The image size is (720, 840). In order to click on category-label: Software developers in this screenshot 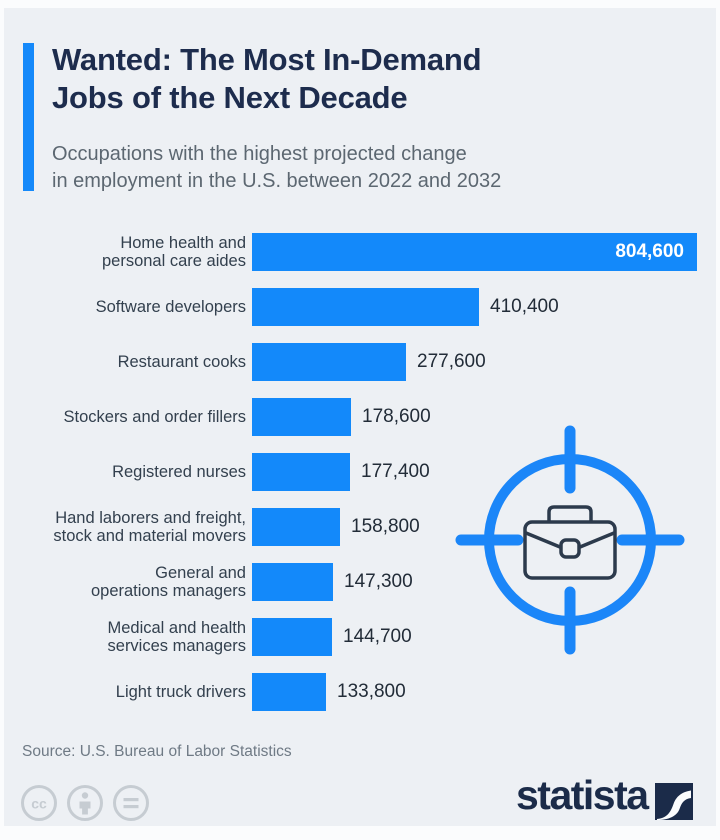, I will do `click(170, 306)`.